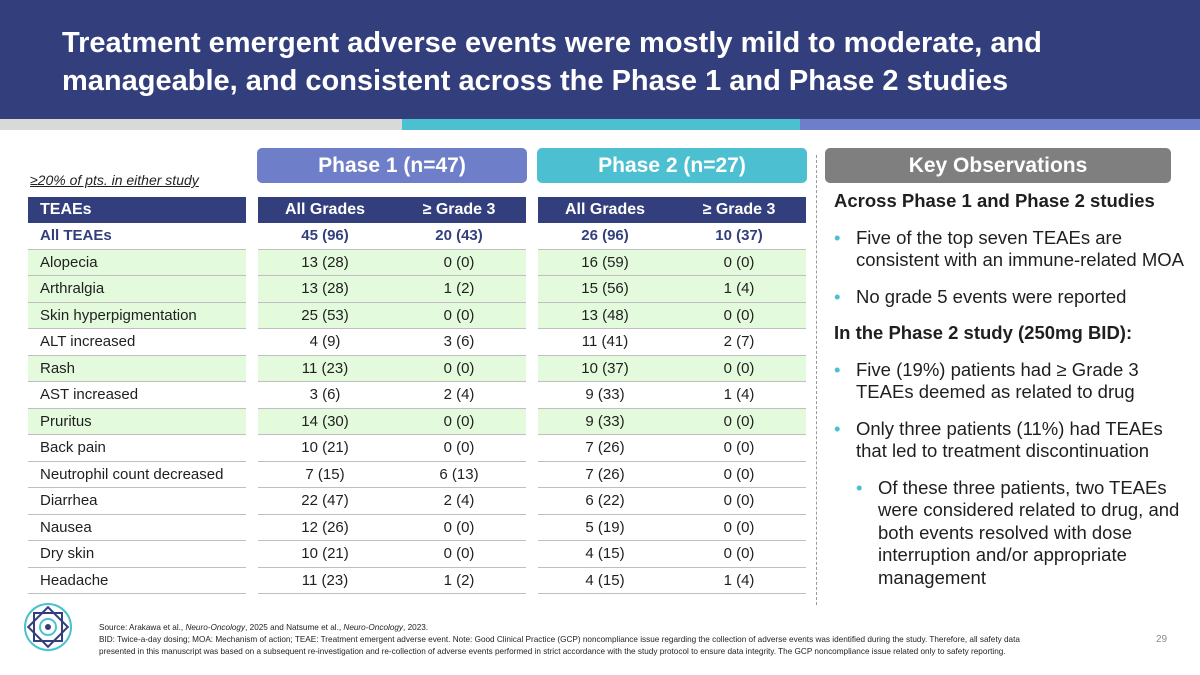  Describe the element at coordinates (672, 475) in the screenshot. I see `phase2-row: 7 (26) 0 (0)` at that location.